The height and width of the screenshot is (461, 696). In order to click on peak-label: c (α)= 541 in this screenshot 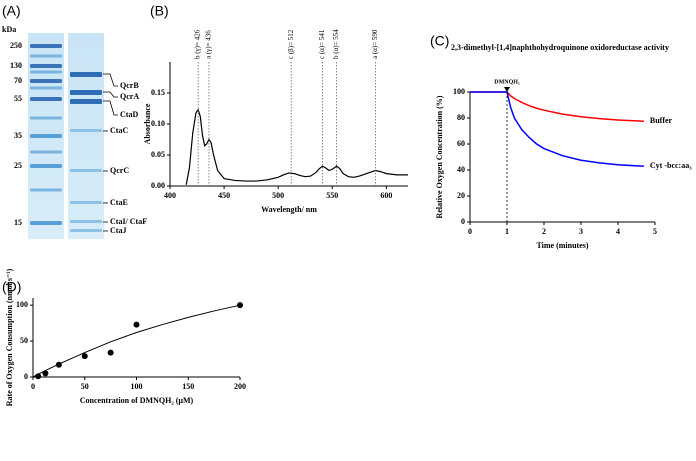, I will do `click(322, 44)`.